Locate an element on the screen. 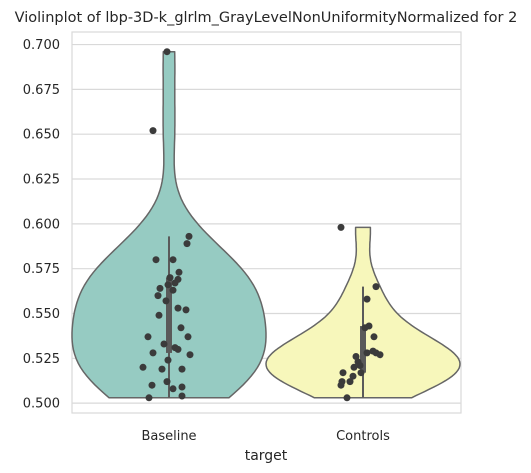 This screenshot has height=473, width=531. iqr-box-controls is located at coordinates (363, 349).